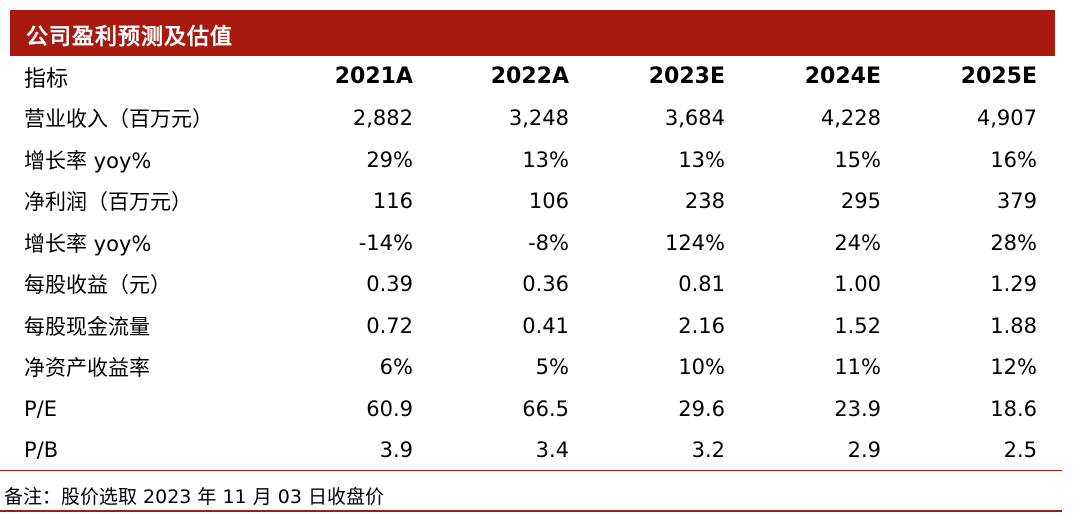 The height and width of the screenshot is (522, 1080). I want to click on table-cell: 4,907, so click(1006, 118).